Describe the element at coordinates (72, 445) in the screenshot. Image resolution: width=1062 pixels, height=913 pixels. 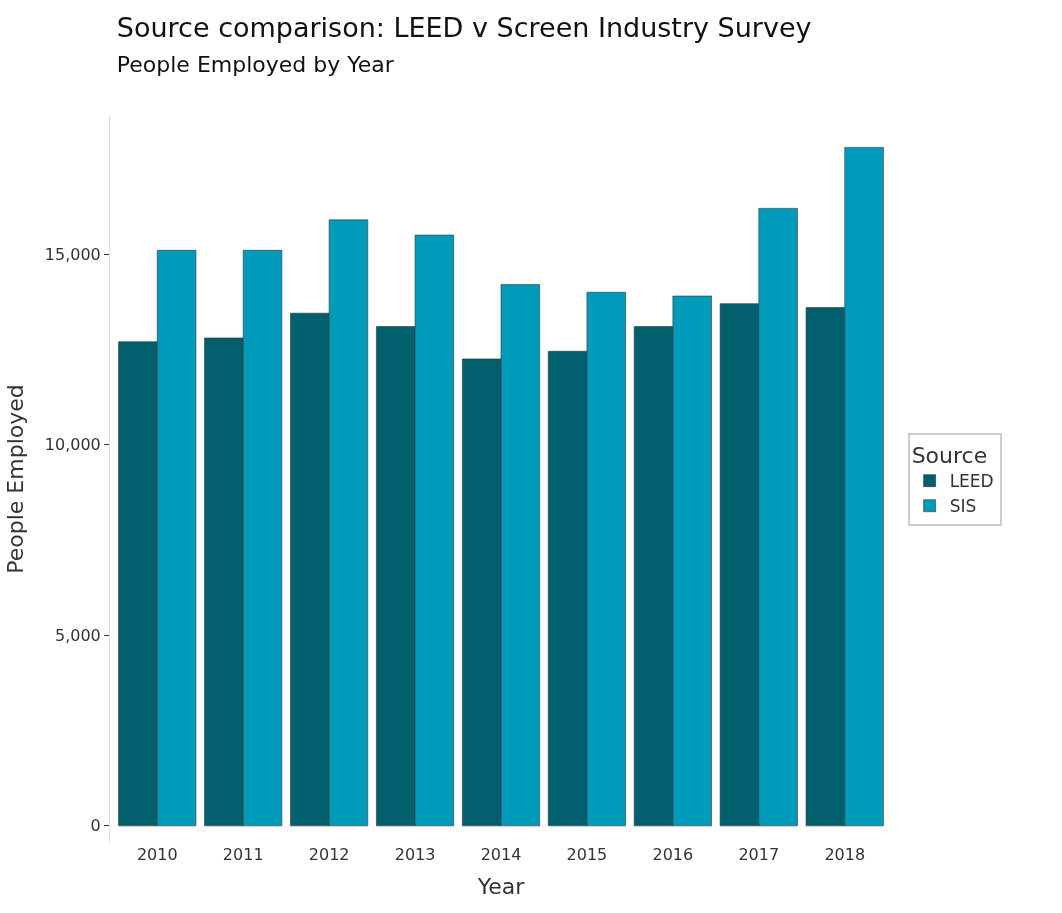
I see `y-tick-label: 10,000` at that location.